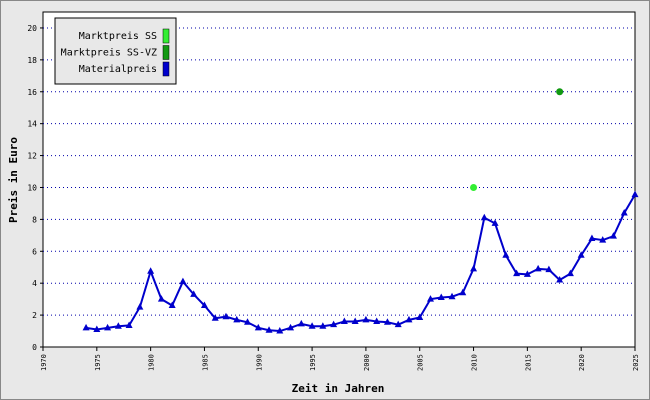 Image resolution: width=650 pixels, height=400 pixels. I want to click on legend-box, so click(115, 51).